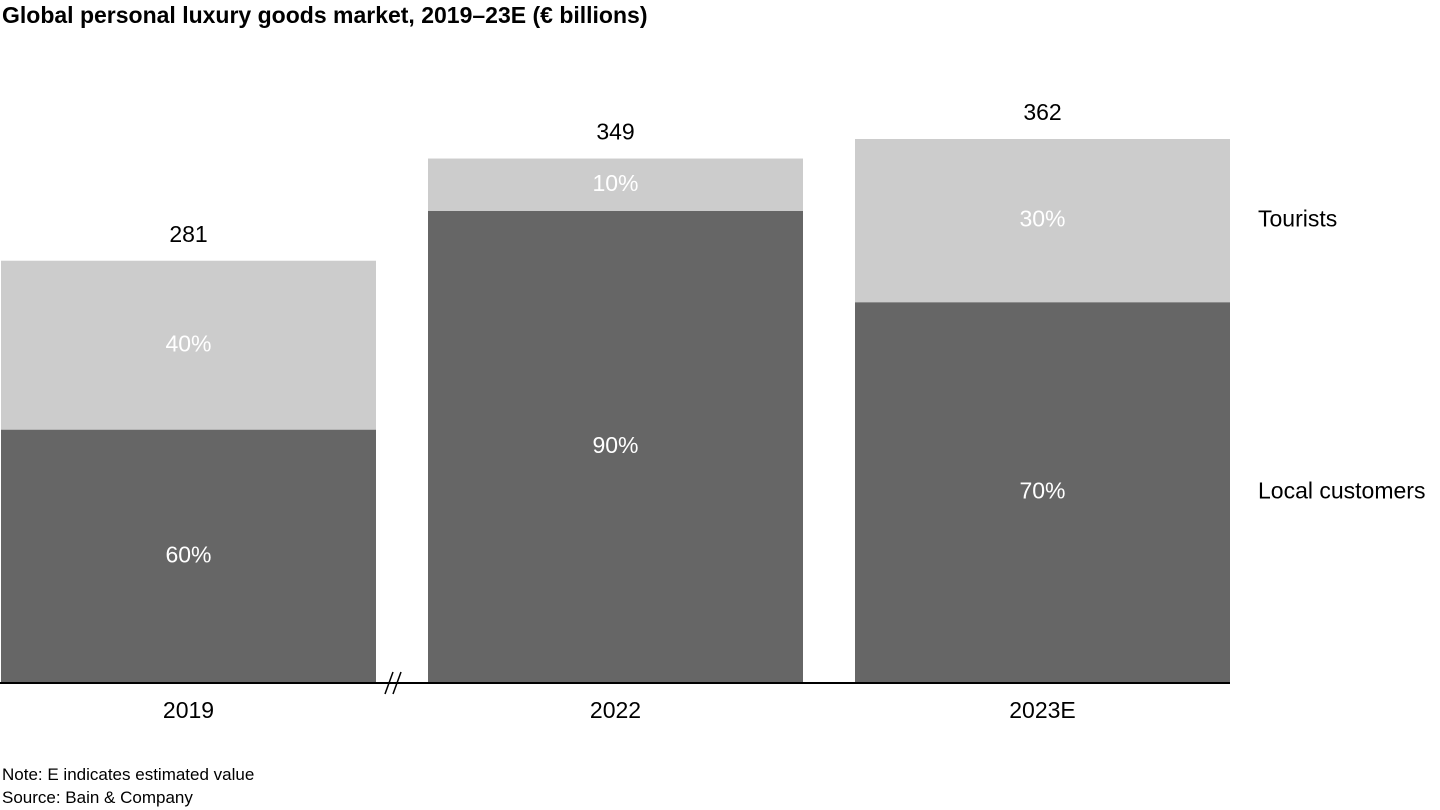 The width and height of the screenshot is (1440, 810). I want to click on bar-local-customers-2023E, so click(1042, 492).